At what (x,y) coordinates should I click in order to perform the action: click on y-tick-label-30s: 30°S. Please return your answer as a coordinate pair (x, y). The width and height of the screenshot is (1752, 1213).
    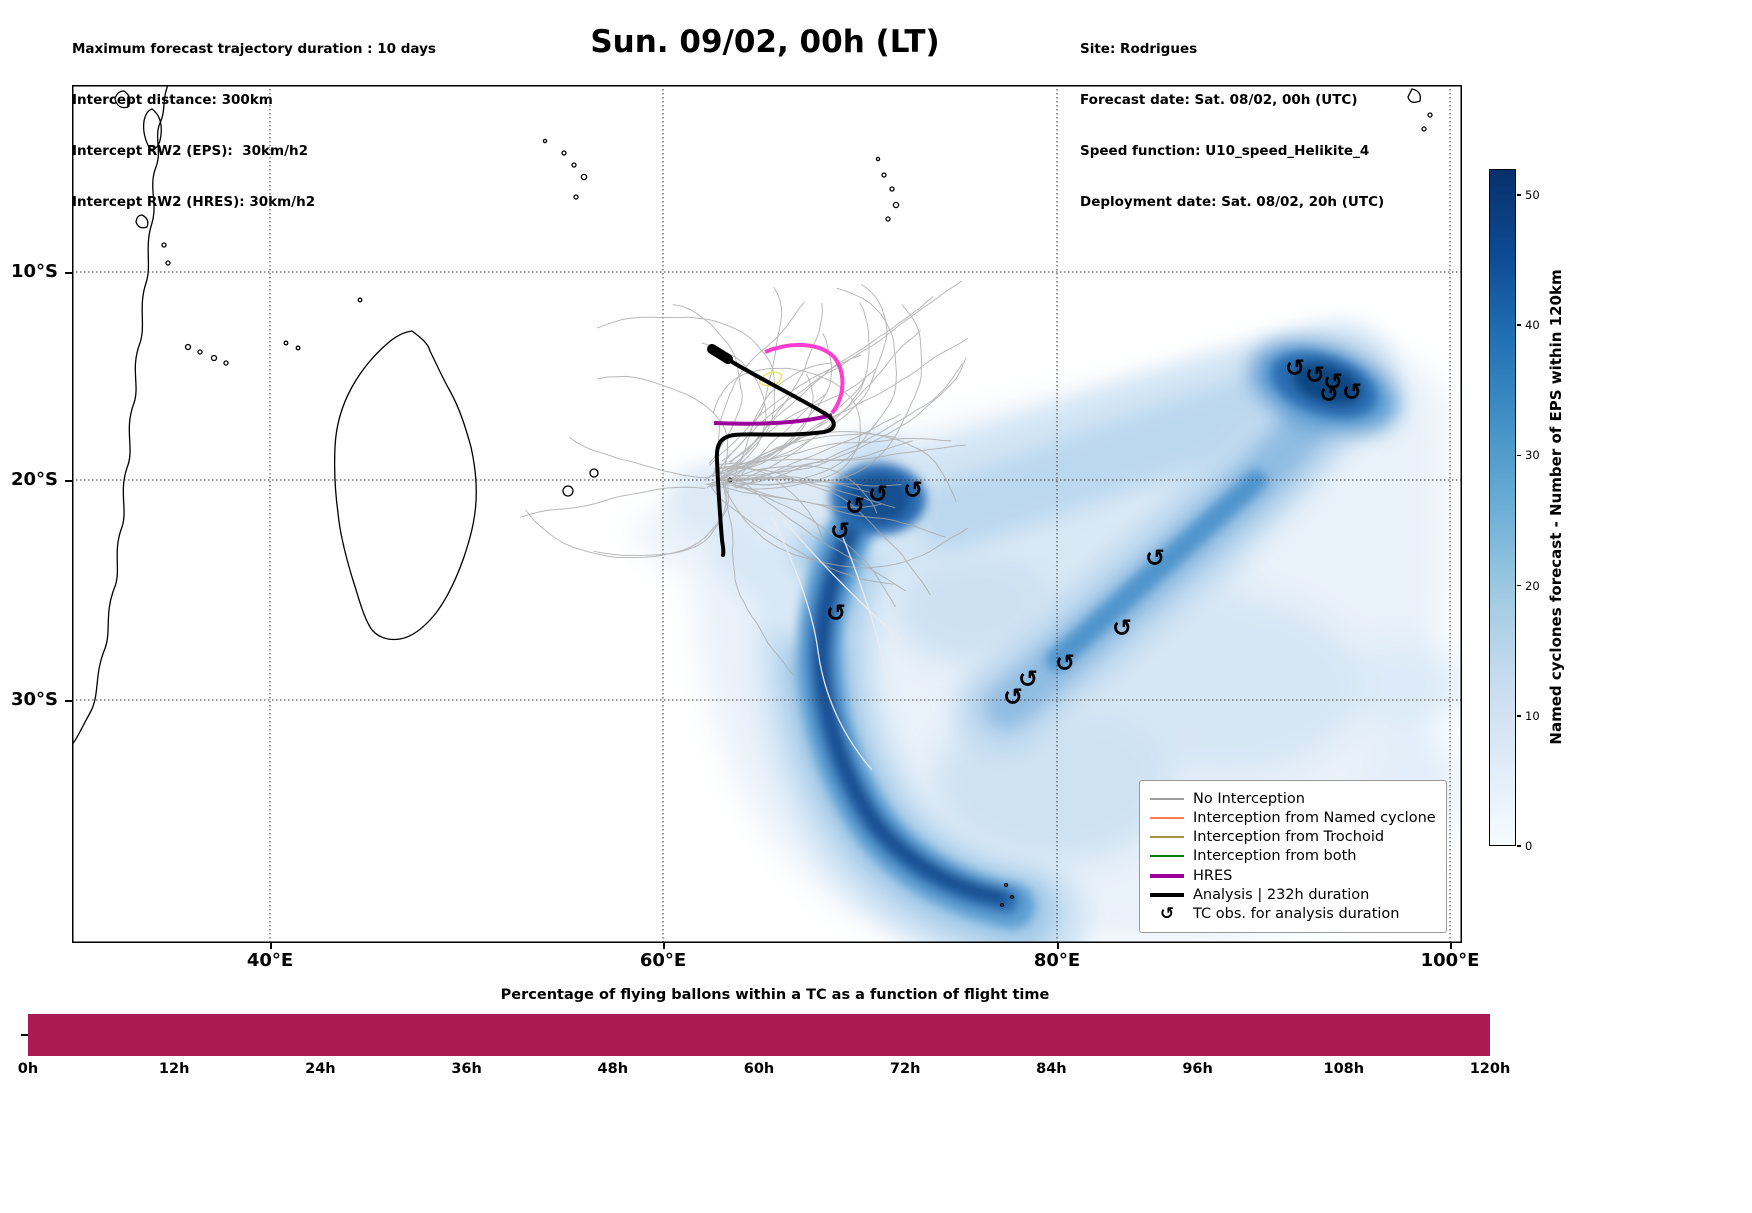
    Looking at the image, I should click on (34, 699).